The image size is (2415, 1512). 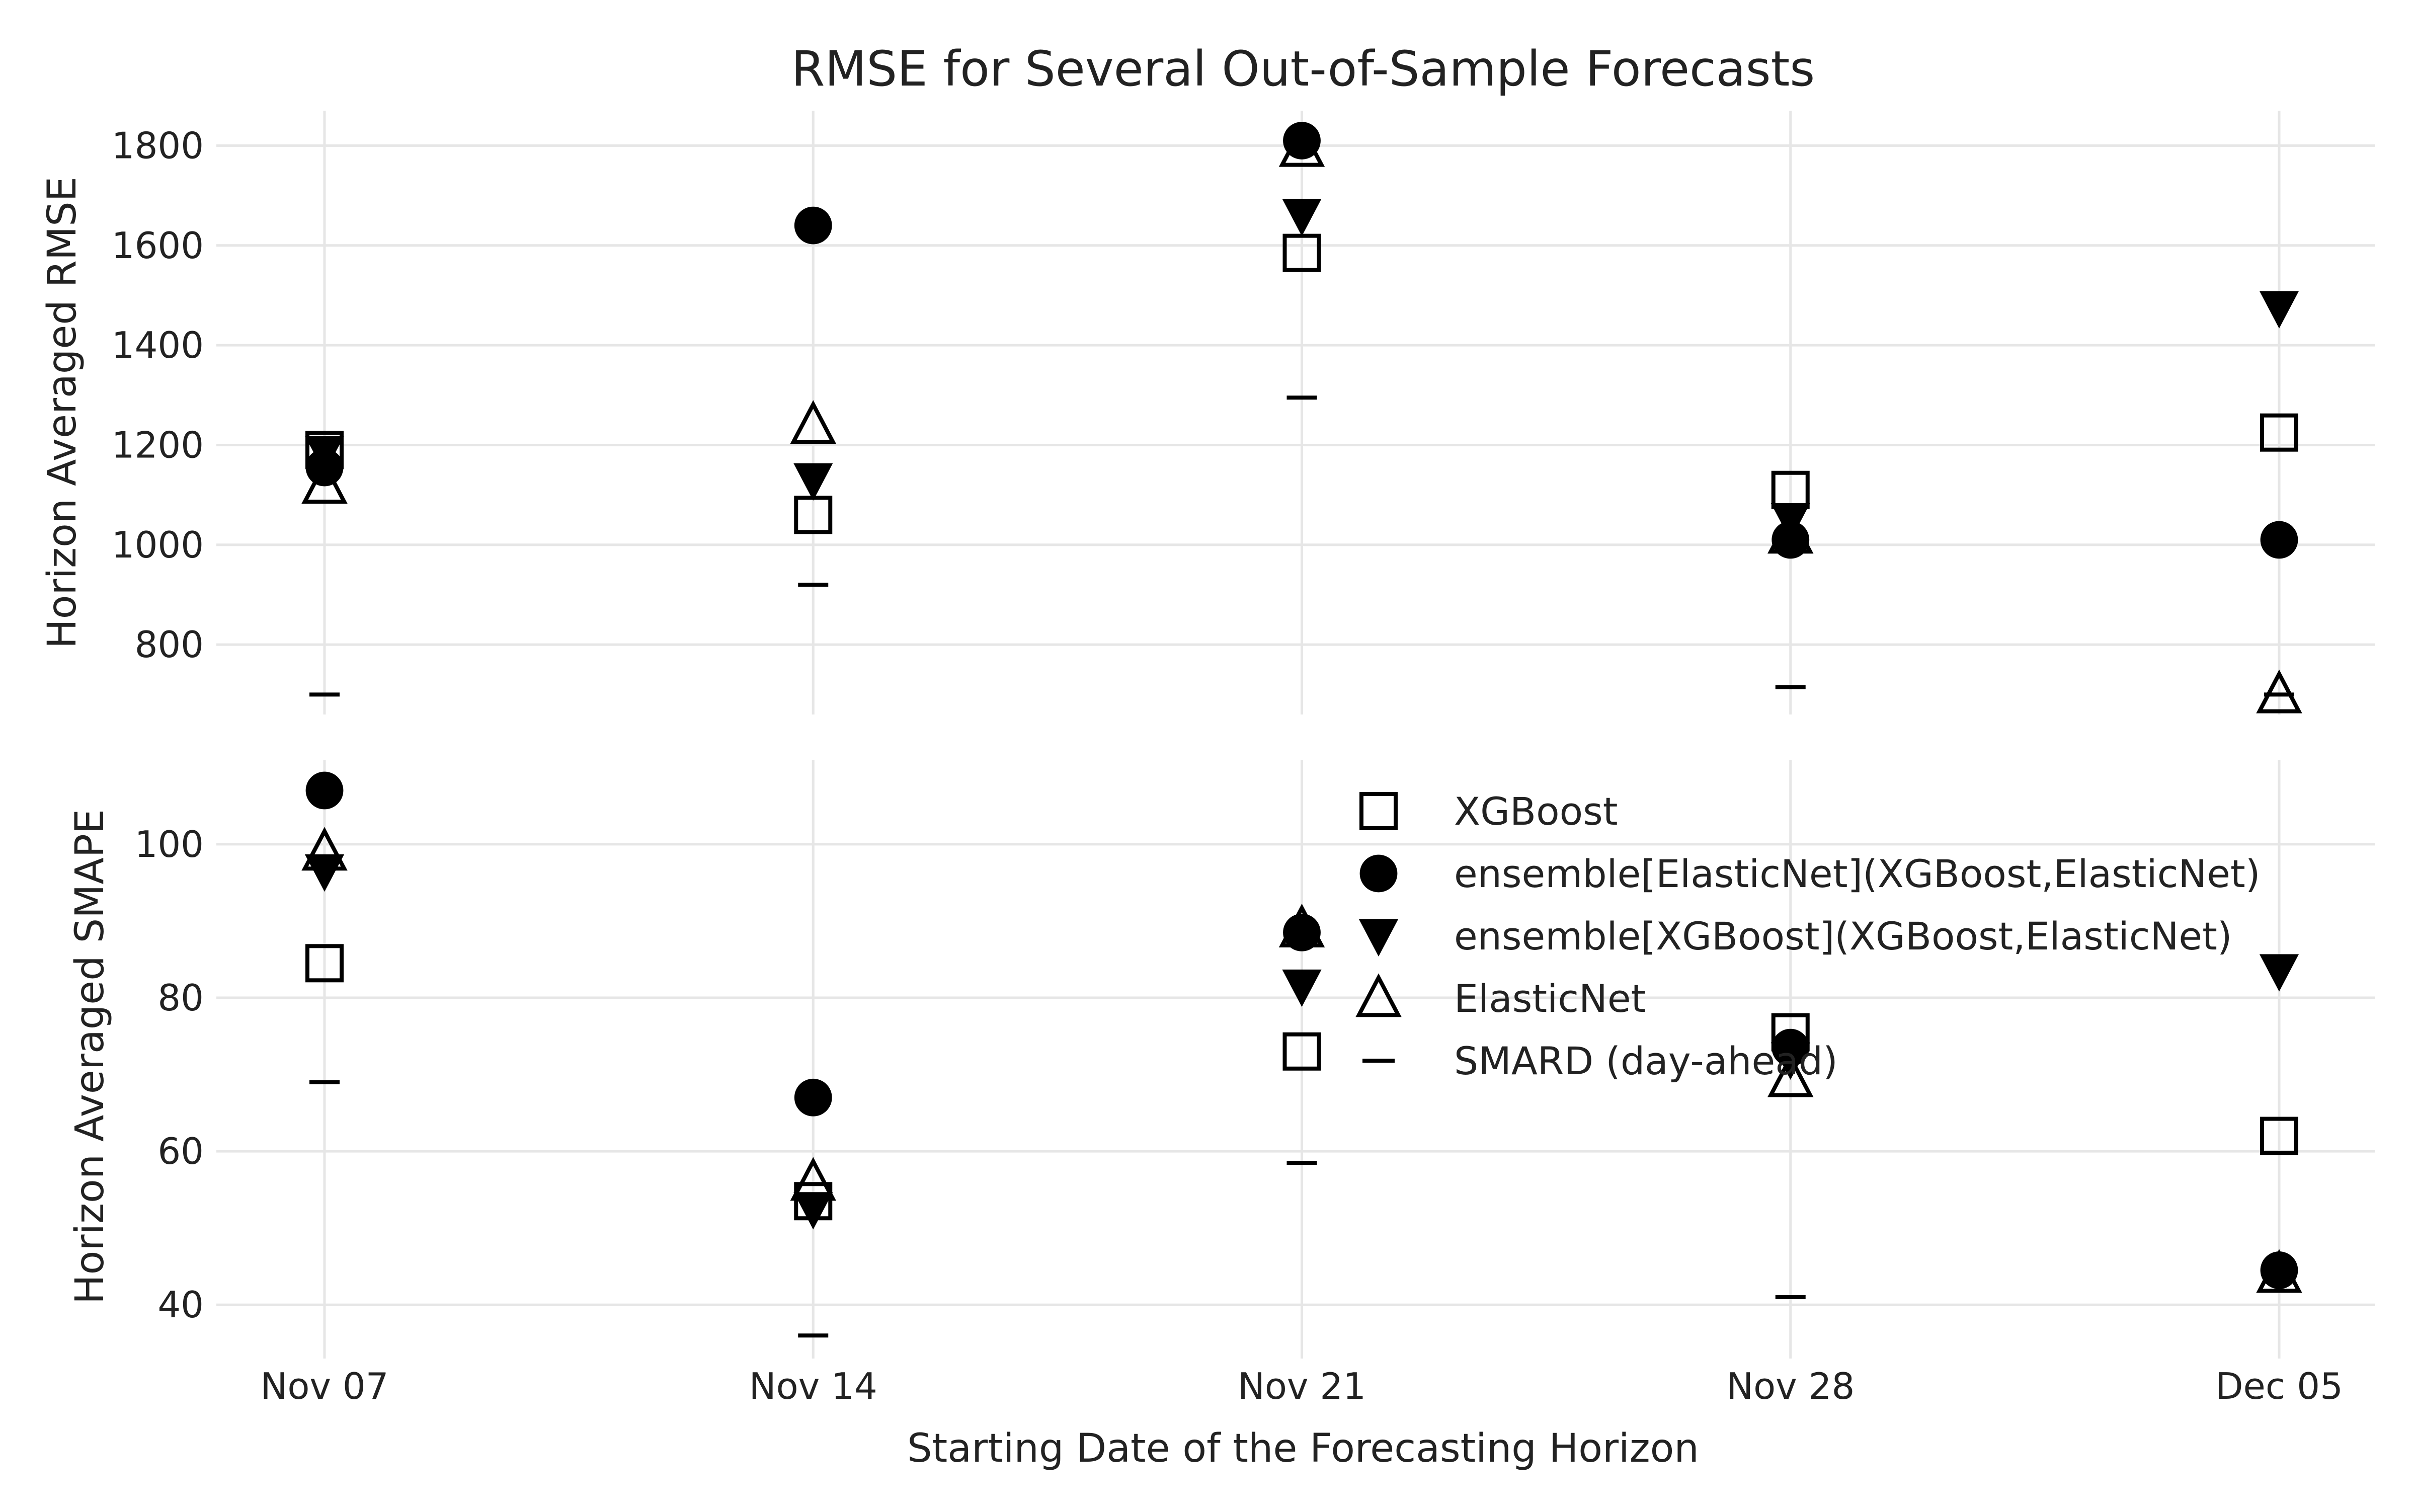 I want to click on x-tick-label: Dec 05, so click(x=2279, y=1386).